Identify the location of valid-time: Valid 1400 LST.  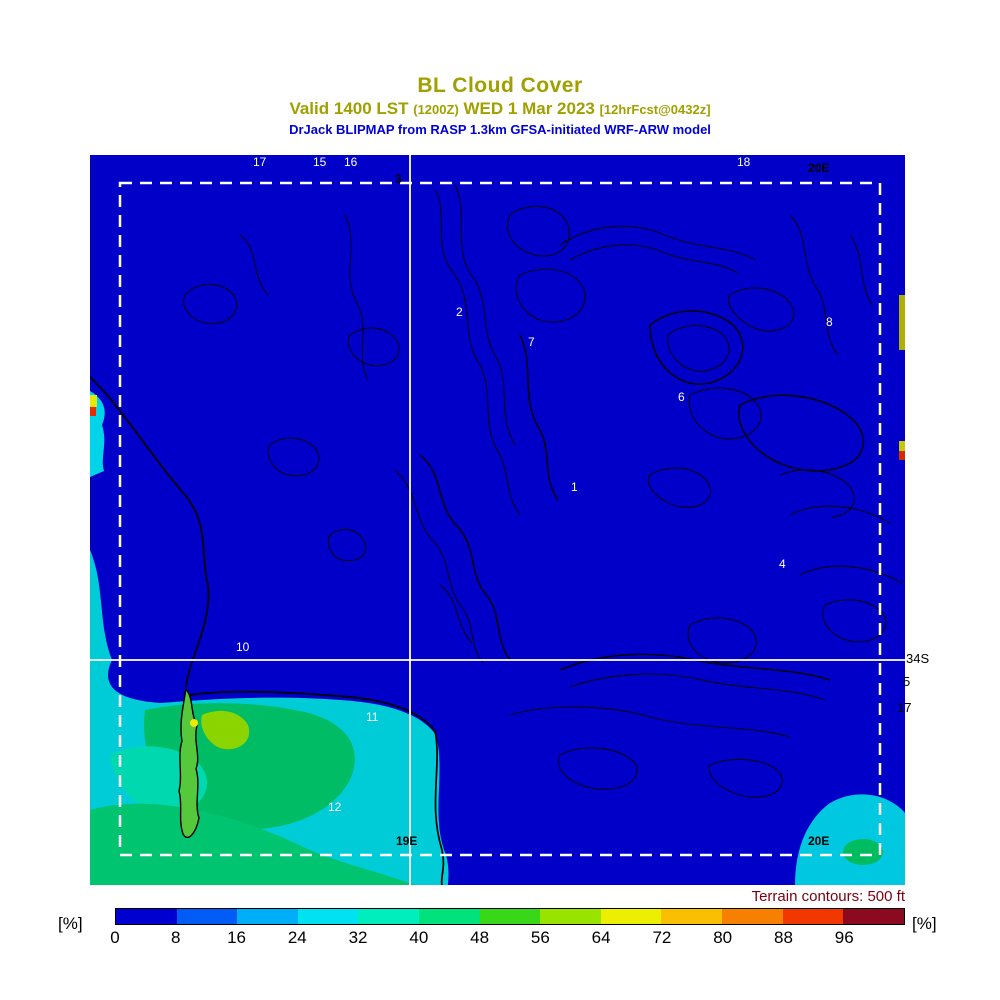
(349, 108).